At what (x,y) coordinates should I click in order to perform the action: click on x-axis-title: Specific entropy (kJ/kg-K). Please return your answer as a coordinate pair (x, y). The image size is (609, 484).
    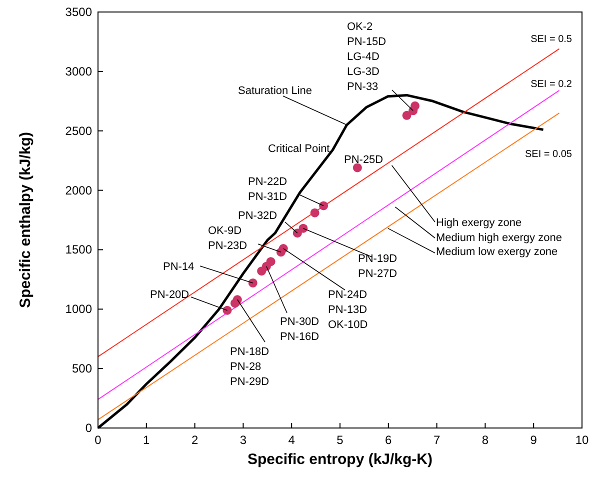
    Looking at the image, I should click on (340, 459).